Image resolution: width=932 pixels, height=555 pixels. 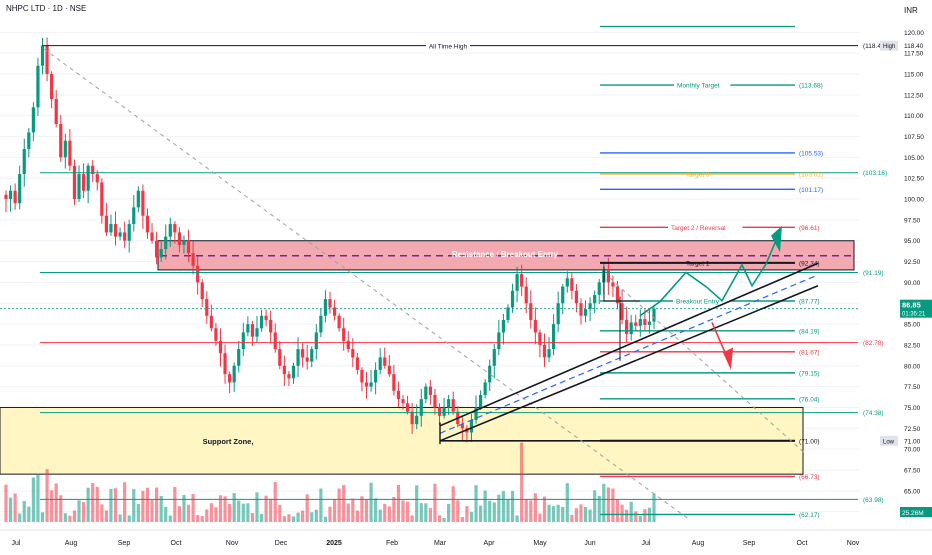 I want to click on projected-path-up, so click(x=709, y=276).